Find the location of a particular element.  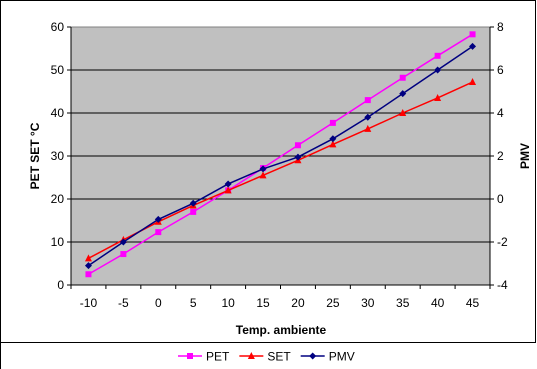

legend-label-set: SET is located at coordinates (279, 357).